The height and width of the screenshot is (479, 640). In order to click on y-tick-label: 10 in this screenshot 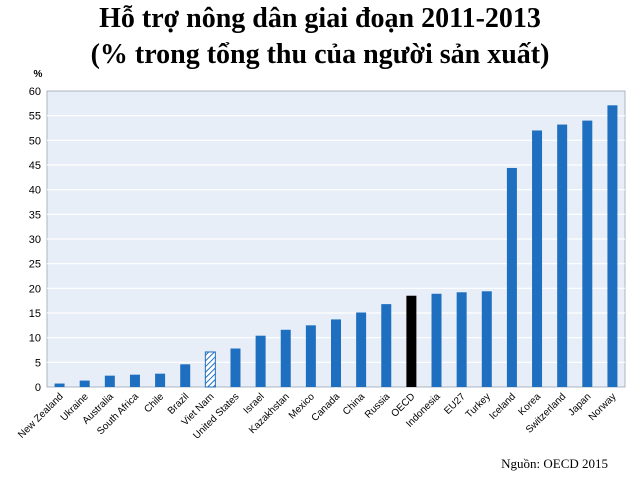, I will do `click(35, 339)`.